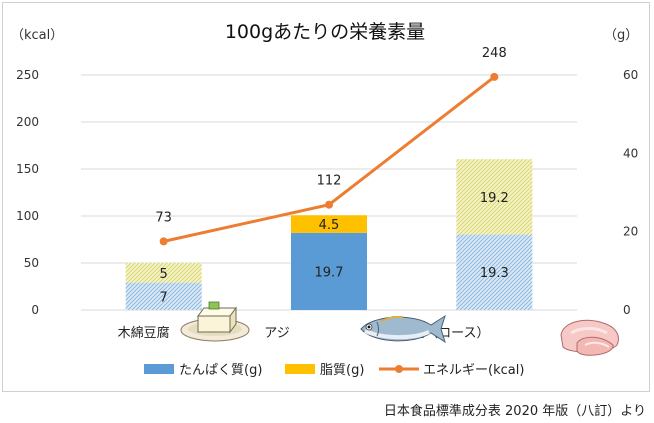 The image size is (654, 423). Describe the element at coordinates (31, 263) in the screenshot. I see `left-tick-label: 50` at that location.